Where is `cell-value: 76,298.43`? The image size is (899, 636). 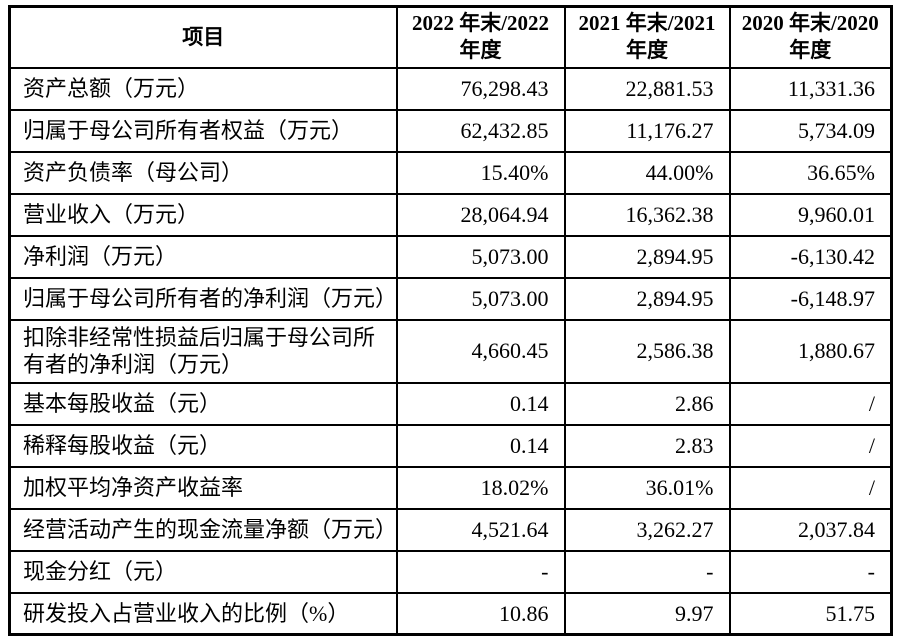 cell-value: 76,298.43 is located at coordinates (480, 88).